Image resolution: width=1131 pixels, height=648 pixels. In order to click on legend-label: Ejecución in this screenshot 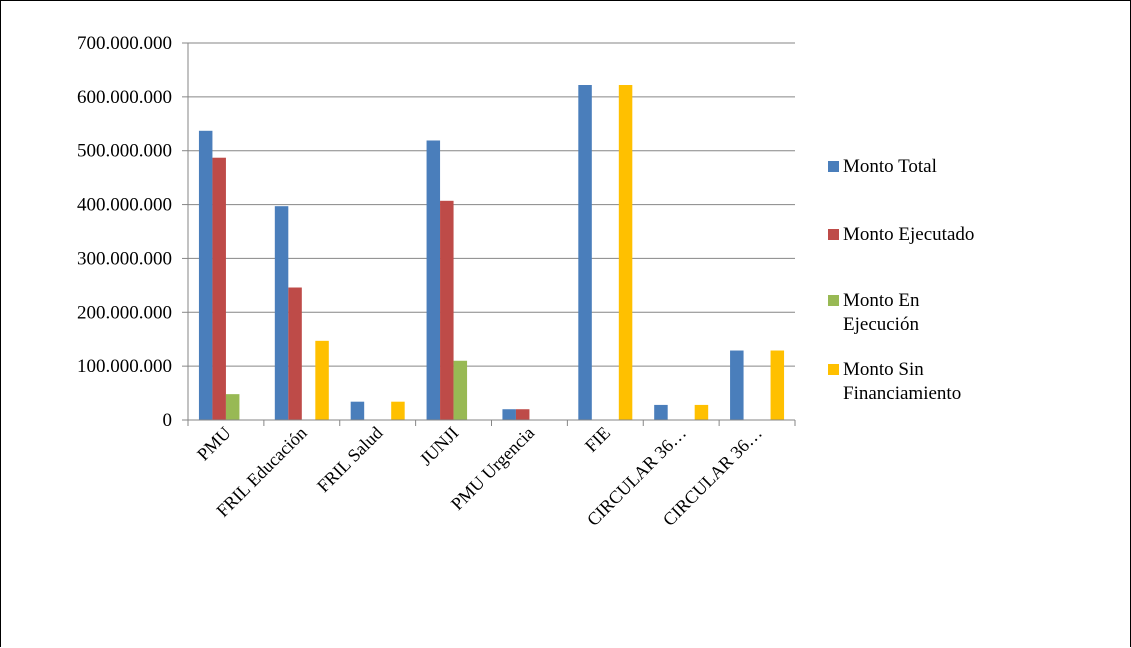, I will do `click(881, 324)`.